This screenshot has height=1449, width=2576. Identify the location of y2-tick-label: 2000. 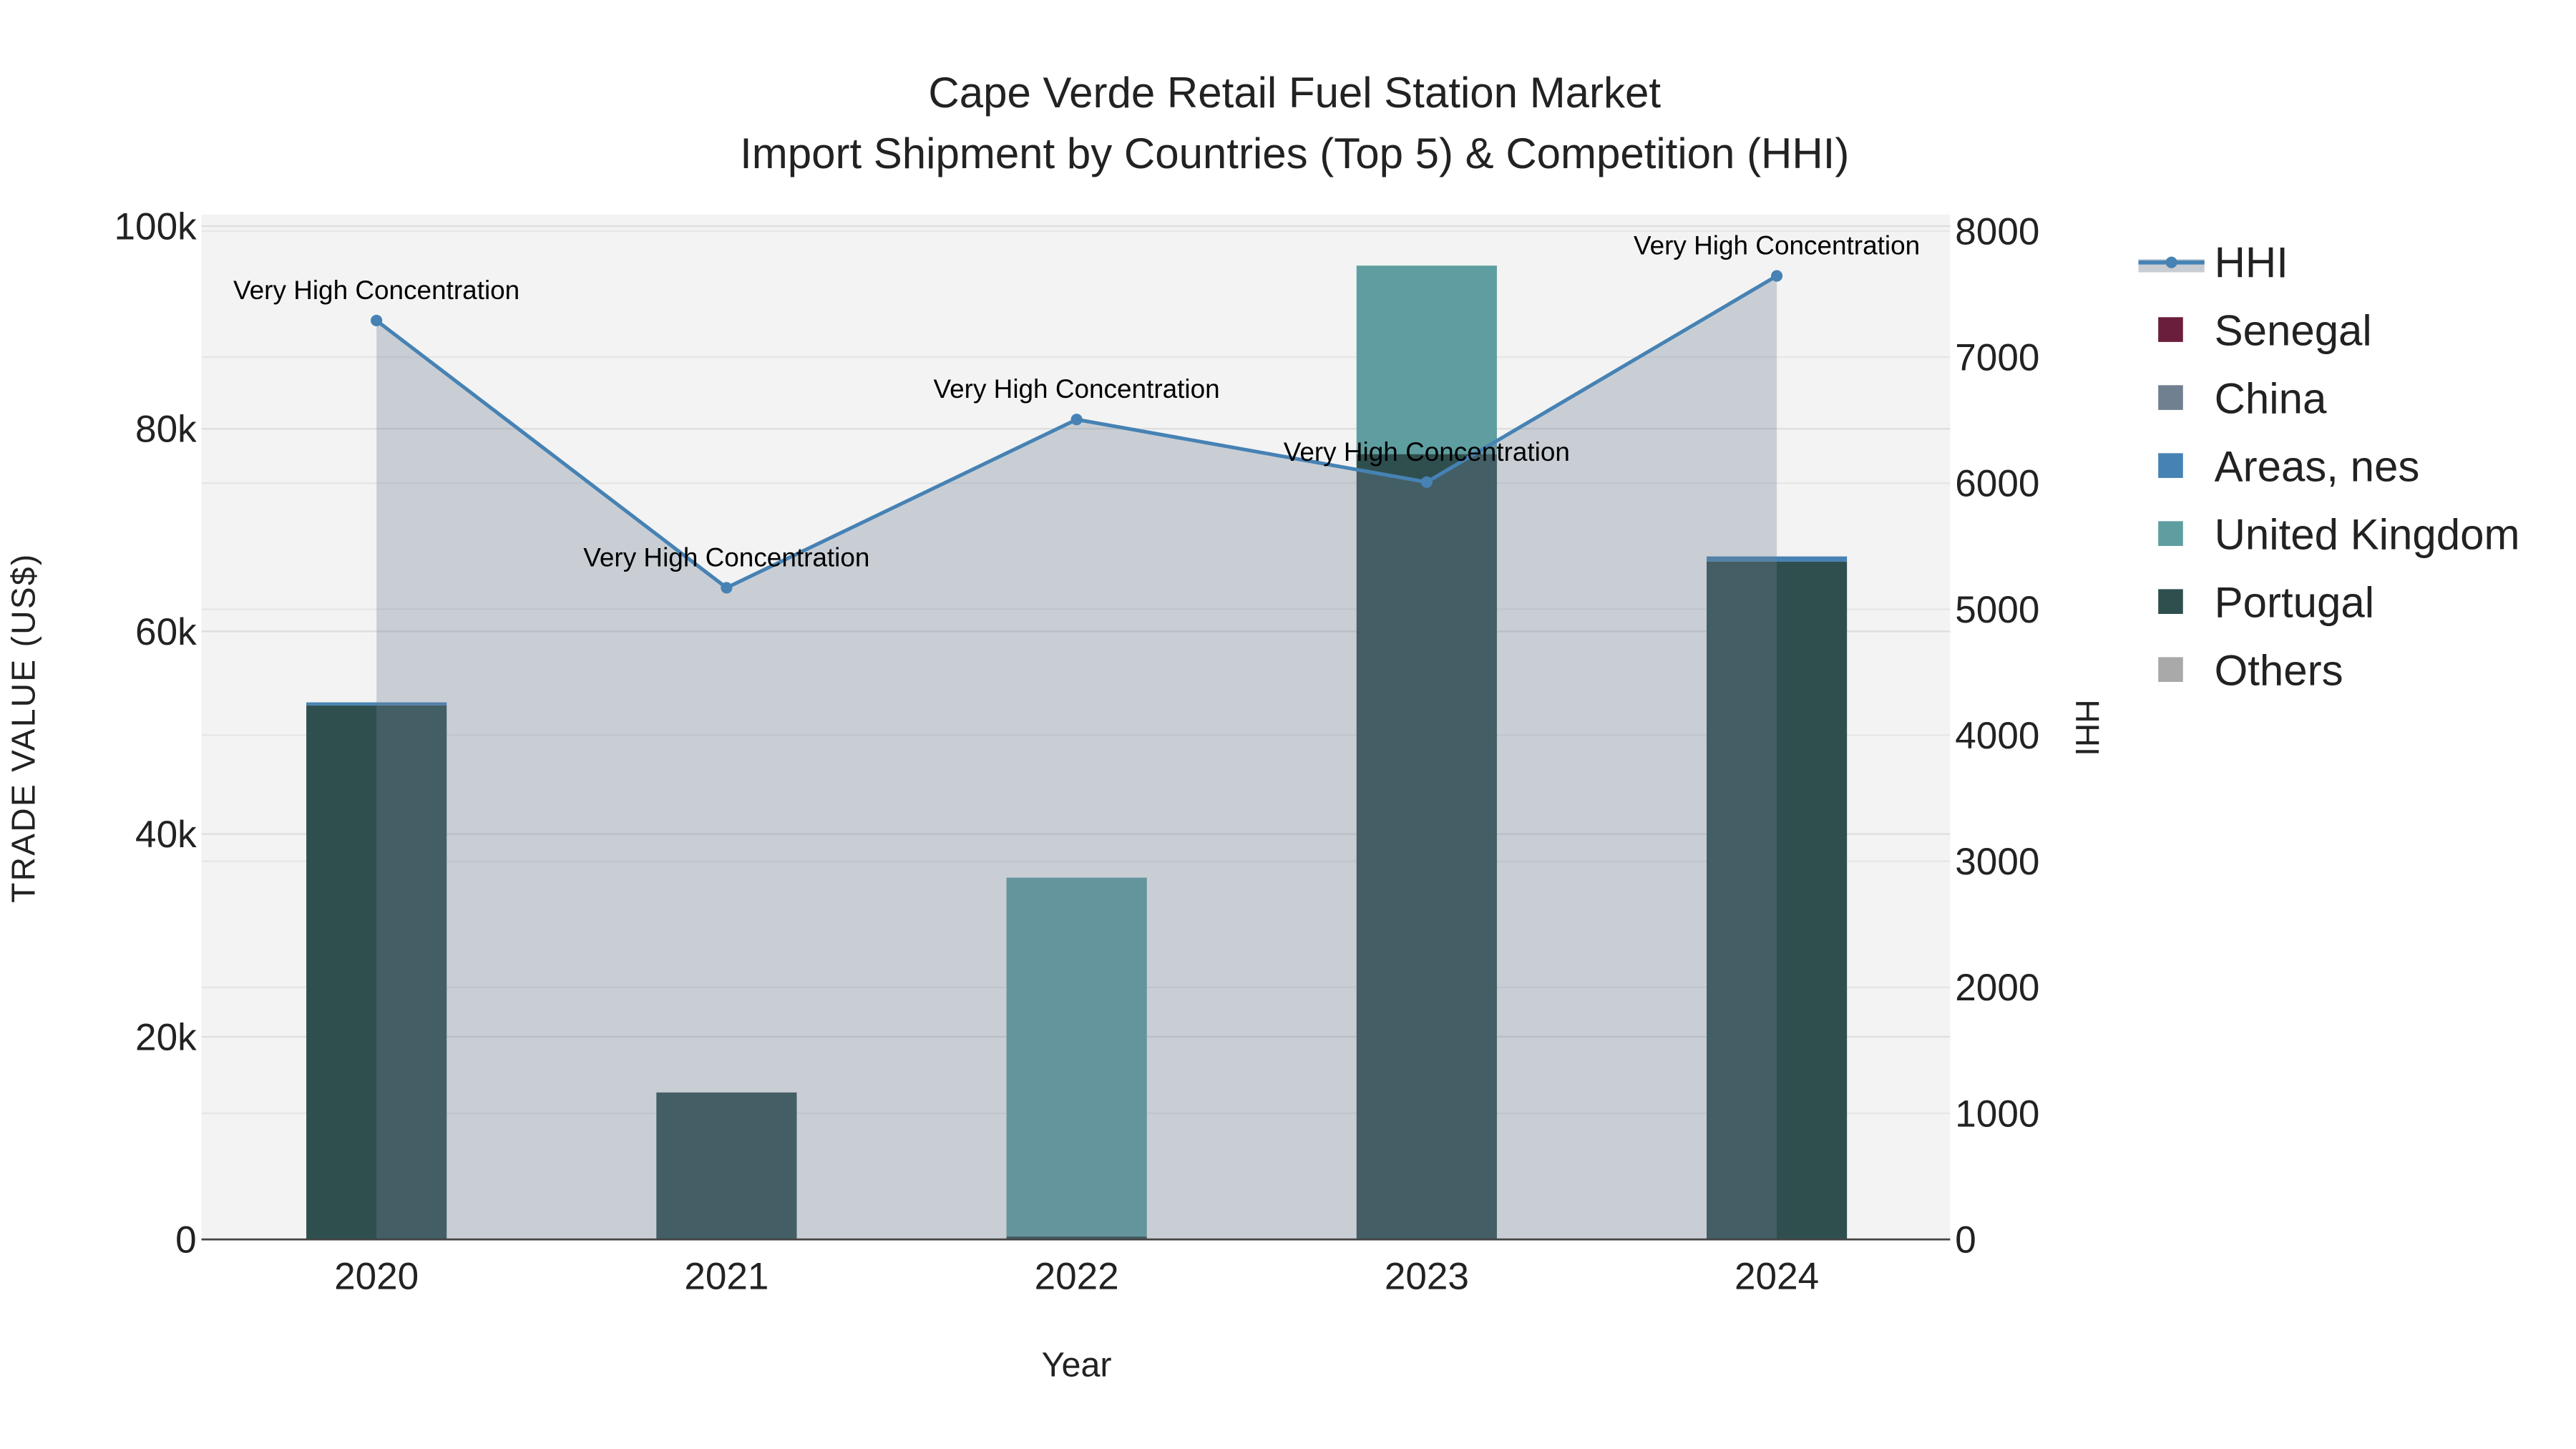
(1997, 988).